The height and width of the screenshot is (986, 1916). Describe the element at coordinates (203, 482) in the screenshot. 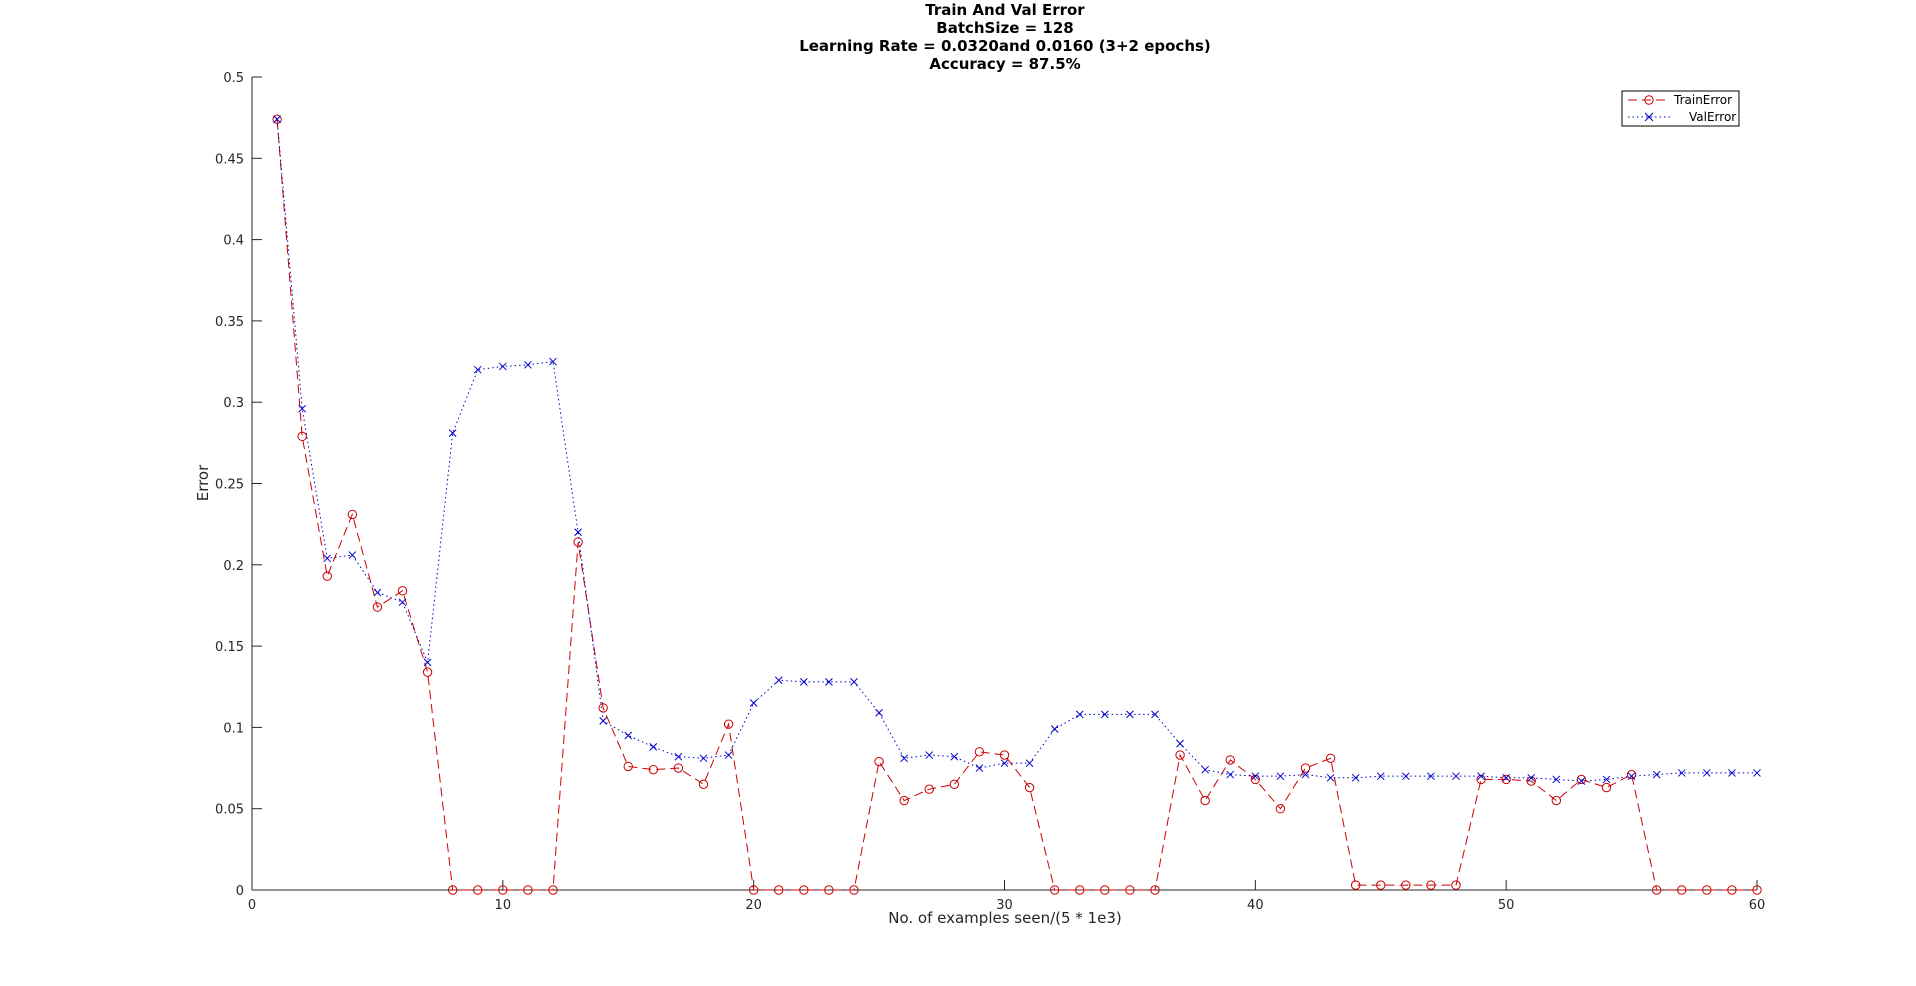

I see `y-axis-label: Error` at that location.